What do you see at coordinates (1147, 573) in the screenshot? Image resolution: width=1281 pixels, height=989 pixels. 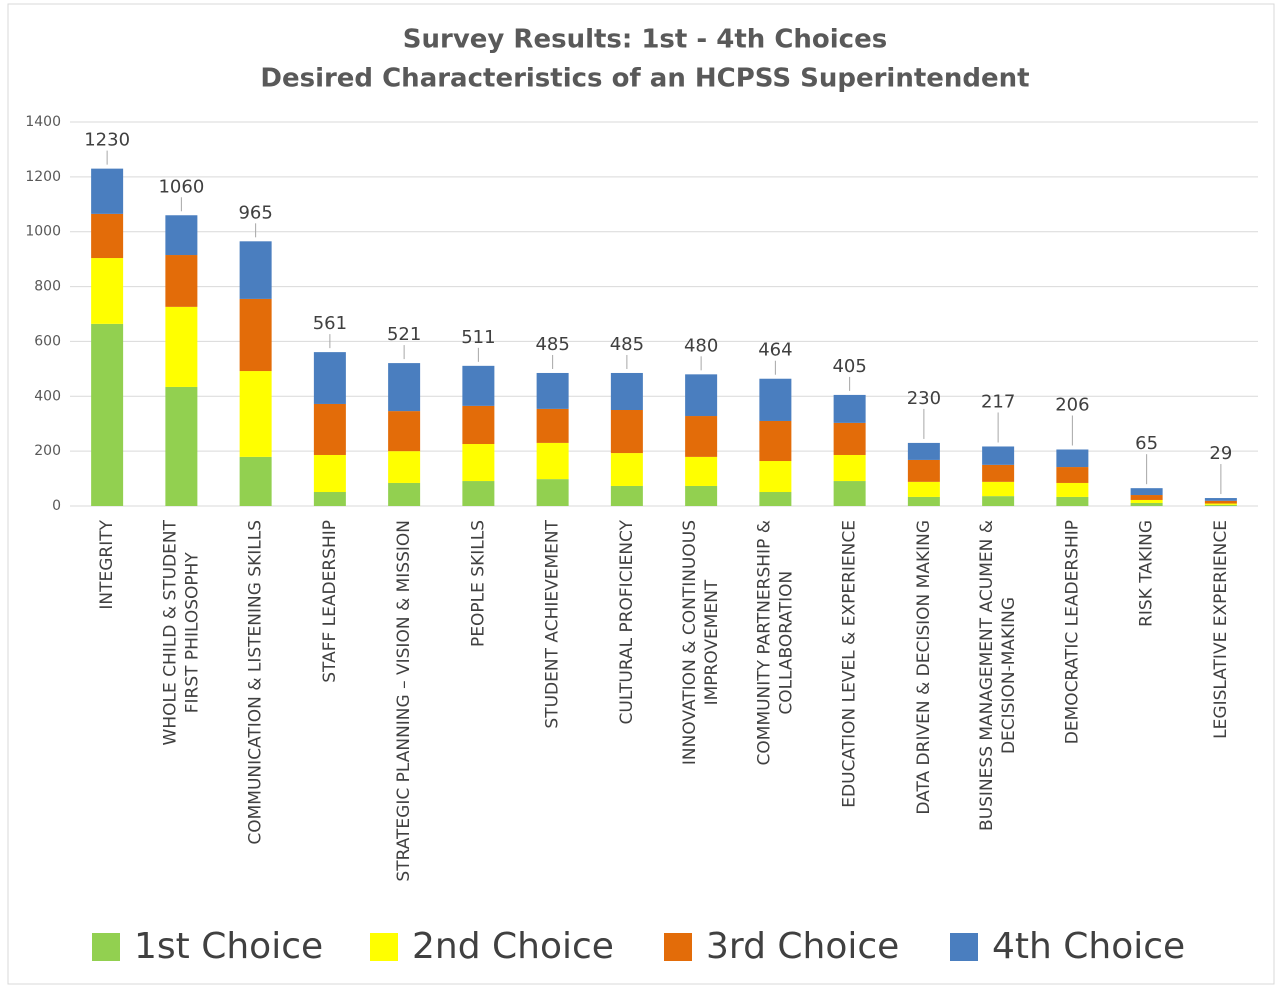 I see `x-tick-label: RISK TAKING` at bounding box center [1147, 573].